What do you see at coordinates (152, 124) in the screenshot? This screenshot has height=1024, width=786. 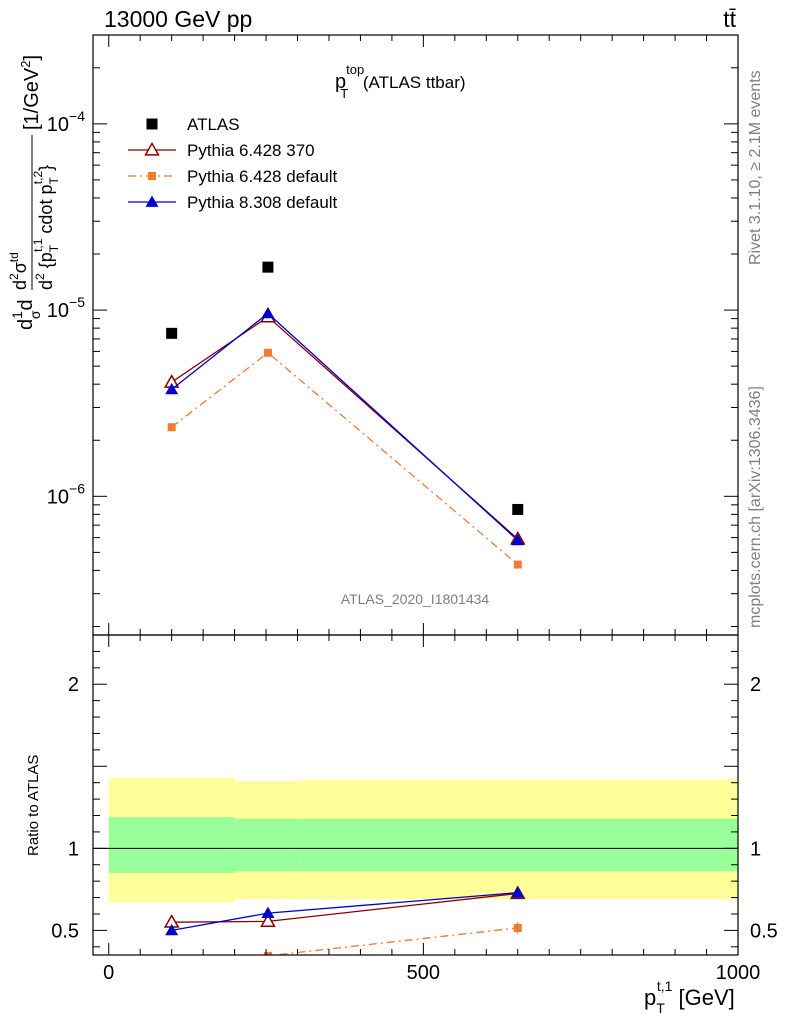 I see `legend-marker-atlas` at bounding box center [152, 124].